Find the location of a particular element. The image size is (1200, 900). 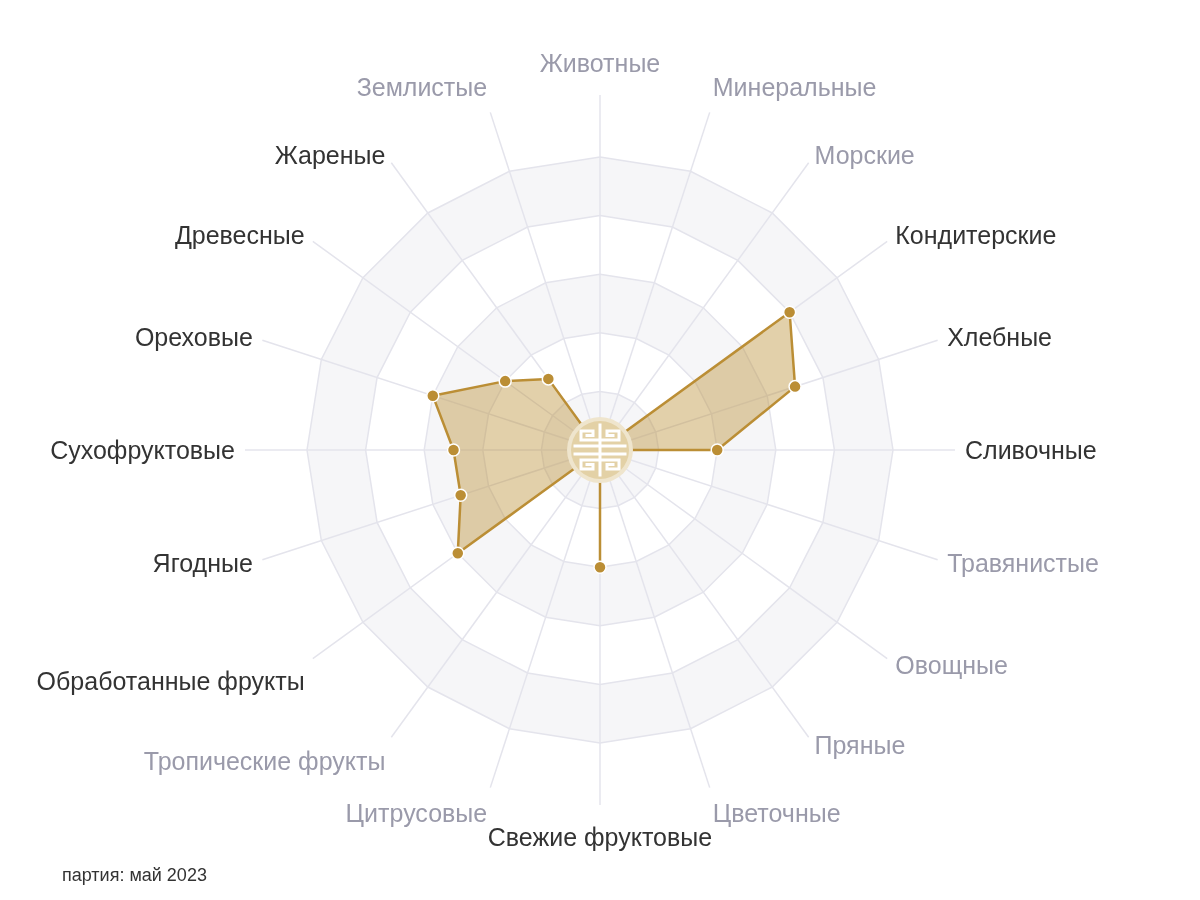

spoke-label: Древесные is located at coordinates (239, 235).